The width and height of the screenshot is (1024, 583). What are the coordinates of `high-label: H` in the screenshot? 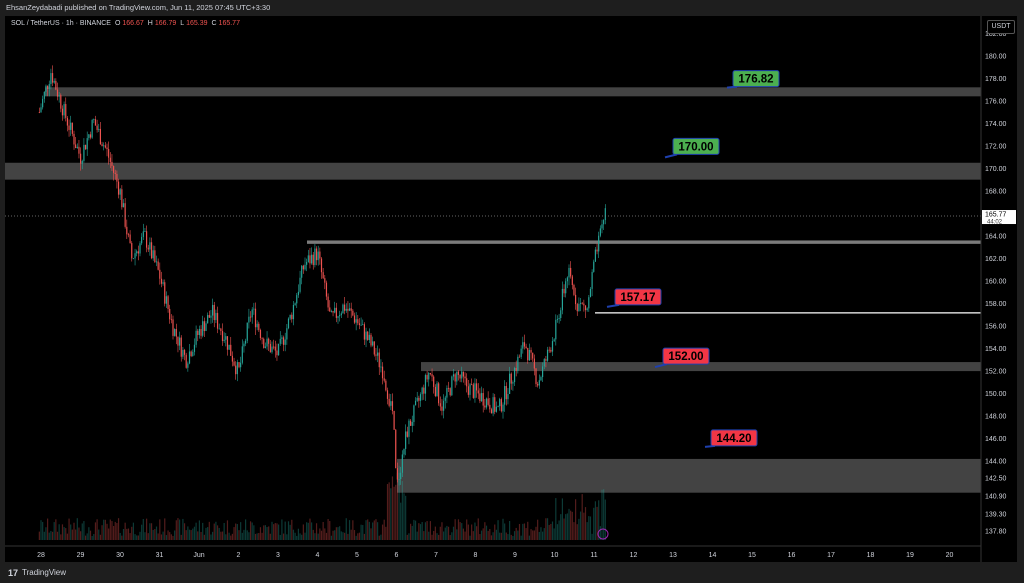 It's located at (150, 23).